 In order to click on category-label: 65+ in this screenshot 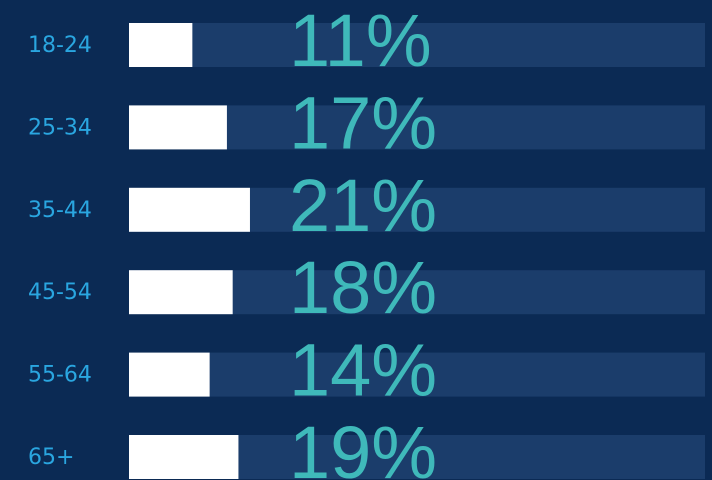, I will do `click(51, 457)`.